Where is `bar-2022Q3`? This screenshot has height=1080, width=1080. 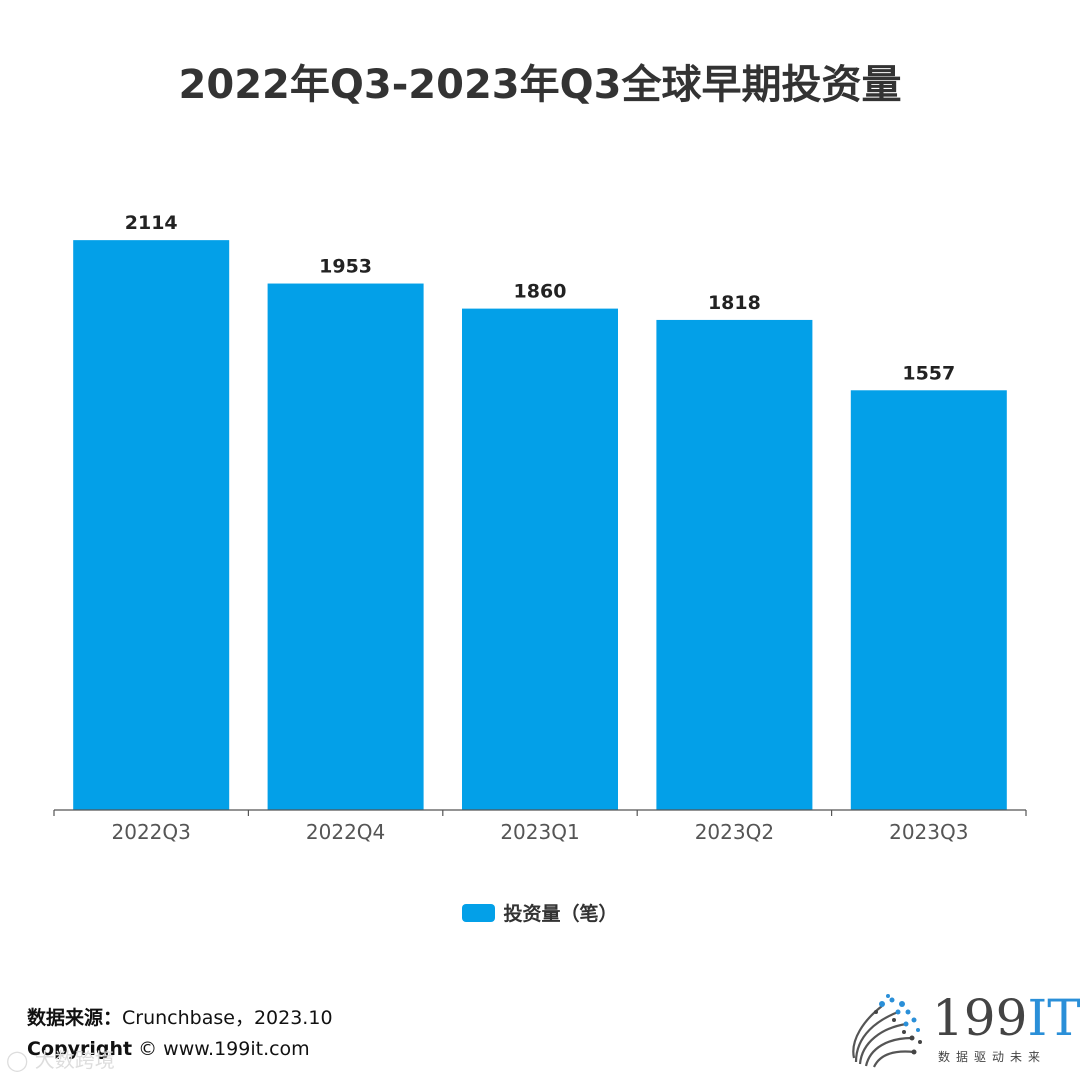 bar-2022Q3 is located at coordinates (151, 525).